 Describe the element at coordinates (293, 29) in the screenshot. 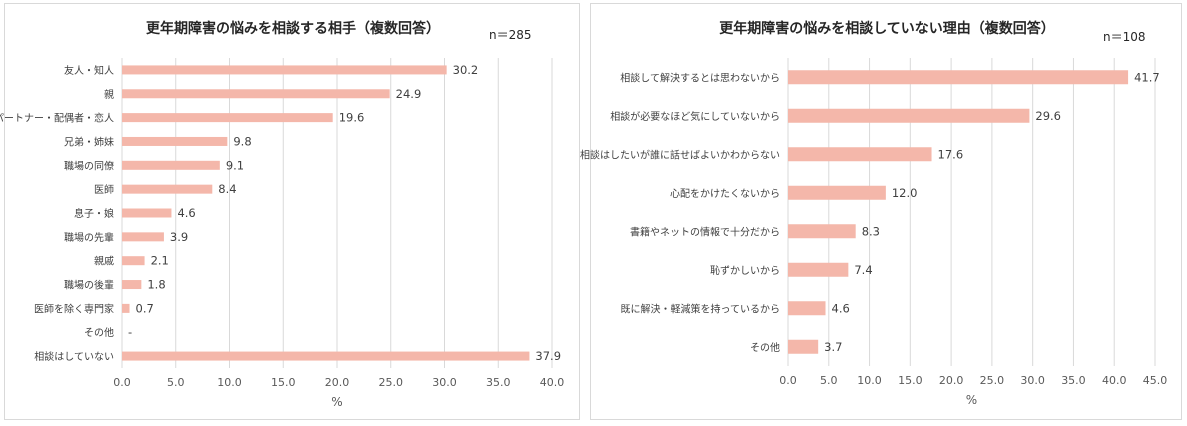

I see `chart-title: 更年期障害の悩みを相談する相手（複数回答）` at that location.